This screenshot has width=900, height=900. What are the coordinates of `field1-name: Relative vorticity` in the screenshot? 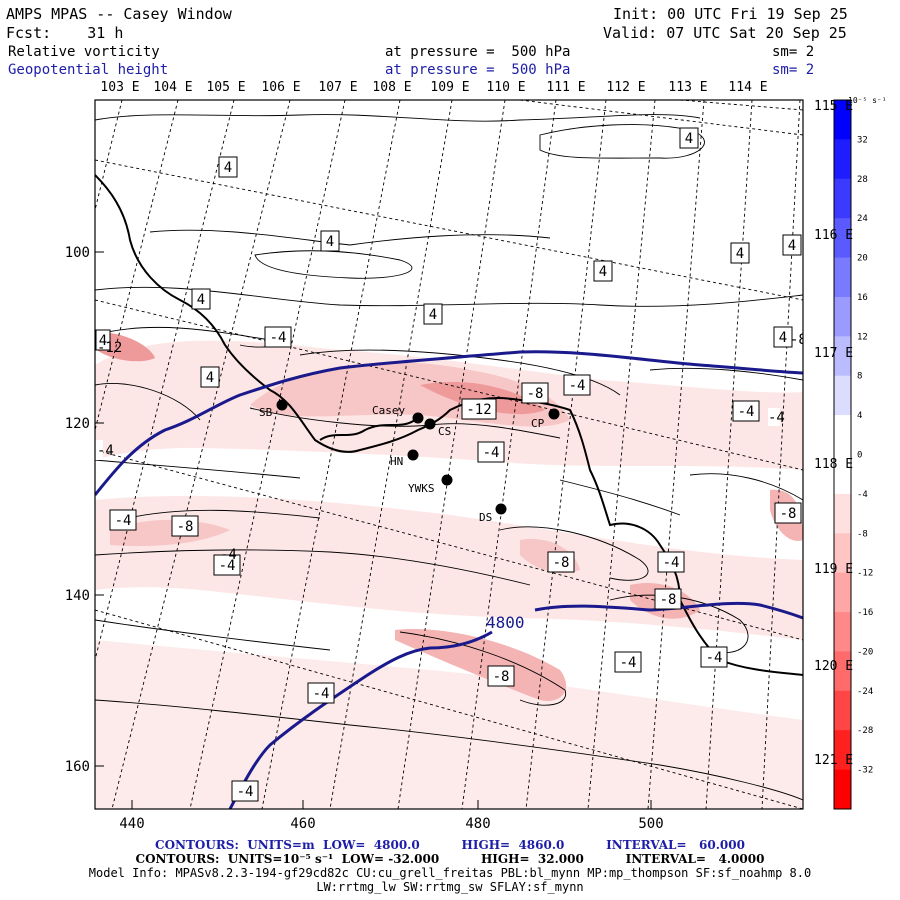 It's located at (84, 52).